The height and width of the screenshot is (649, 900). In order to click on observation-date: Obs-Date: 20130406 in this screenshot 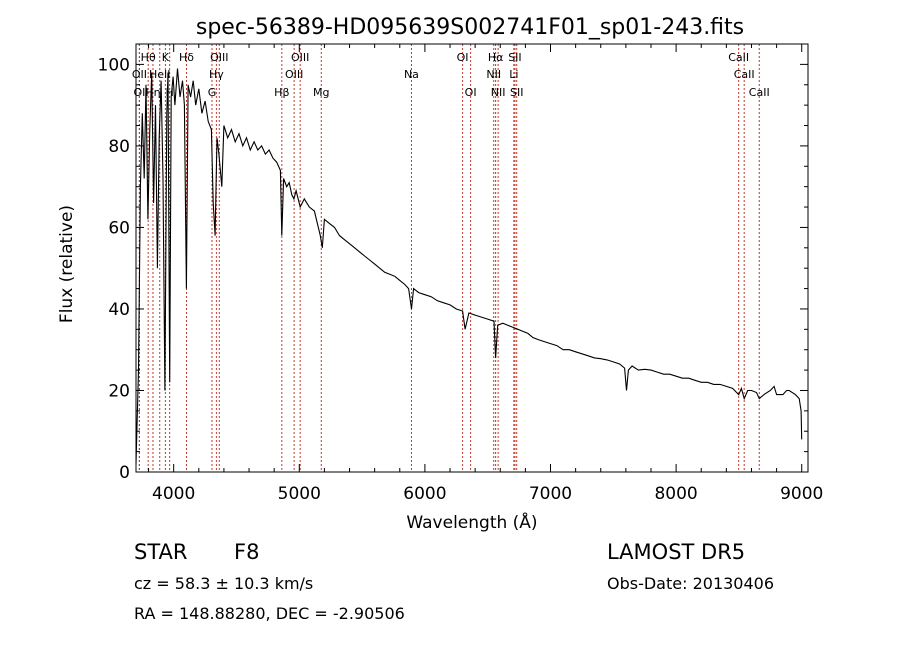, I will do `click(691, 583)`.